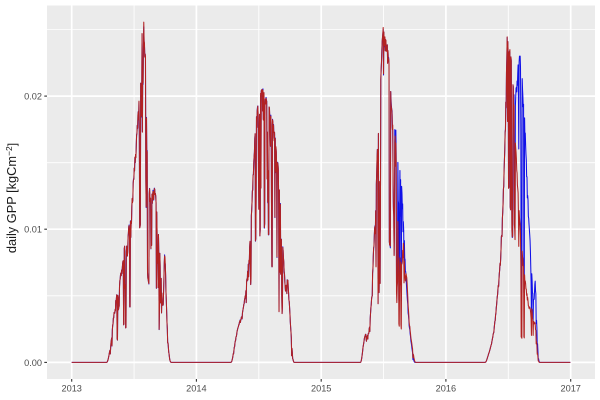 The image size is (600, 400). I want to click on svg-text: 0.00, so click(33, 363).